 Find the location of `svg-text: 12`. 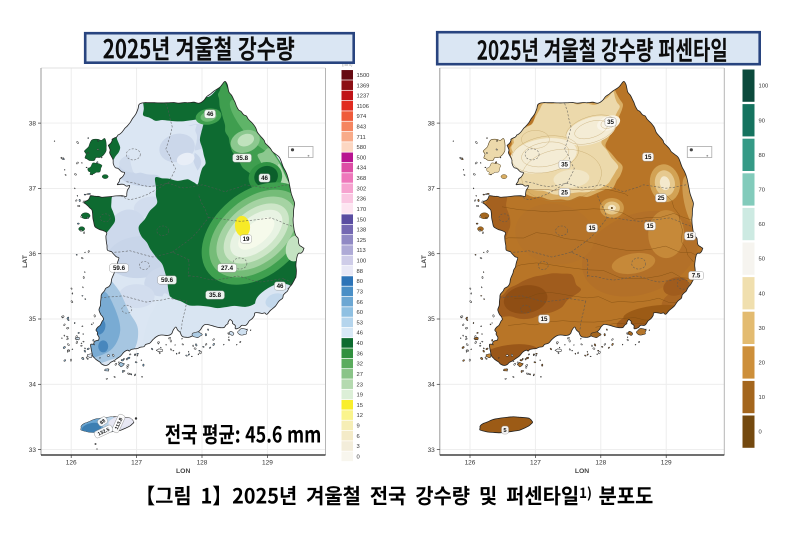

svg-text: 12 is located at coordinates (360, 416).